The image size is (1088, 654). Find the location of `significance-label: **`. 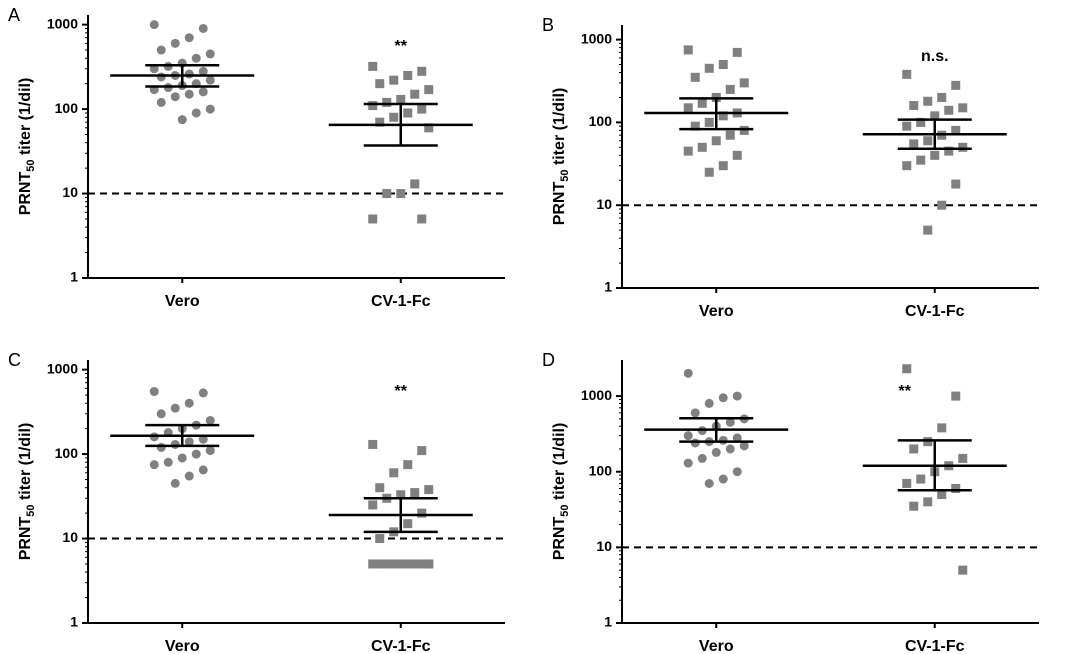

significance-label: ** is located at coordinates (905, 391).